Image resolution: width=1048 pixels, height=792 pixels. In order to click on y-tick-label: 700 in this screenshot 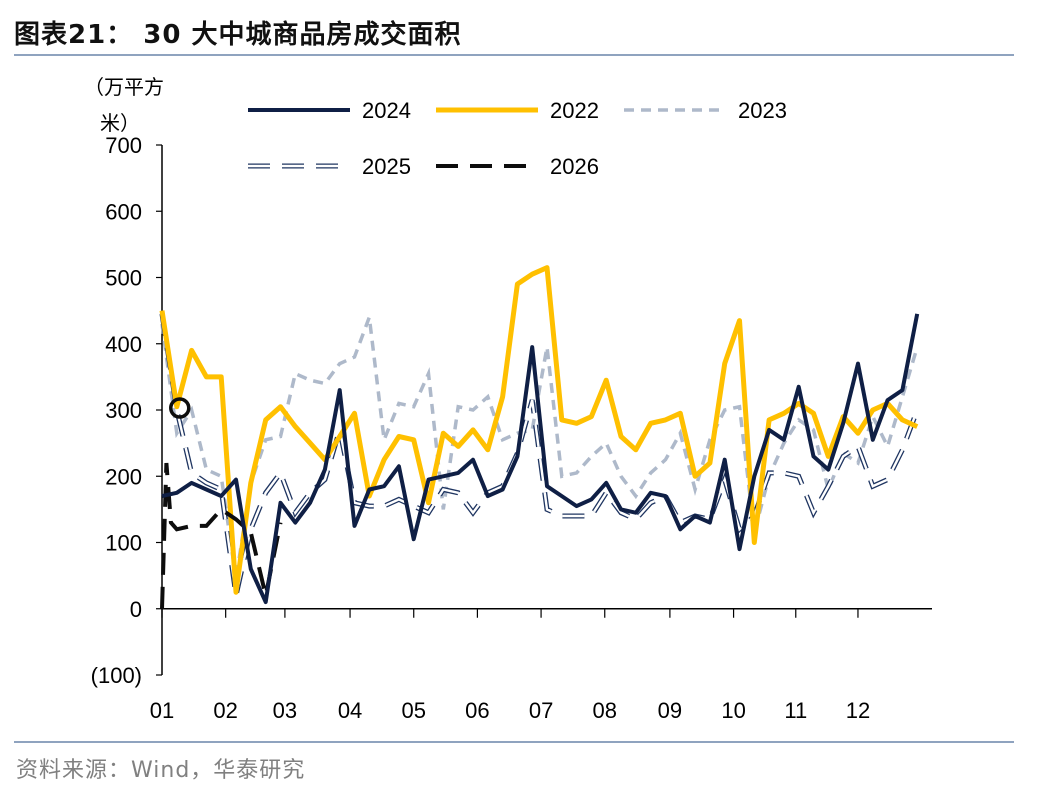, I will do `click(123, 145)`.